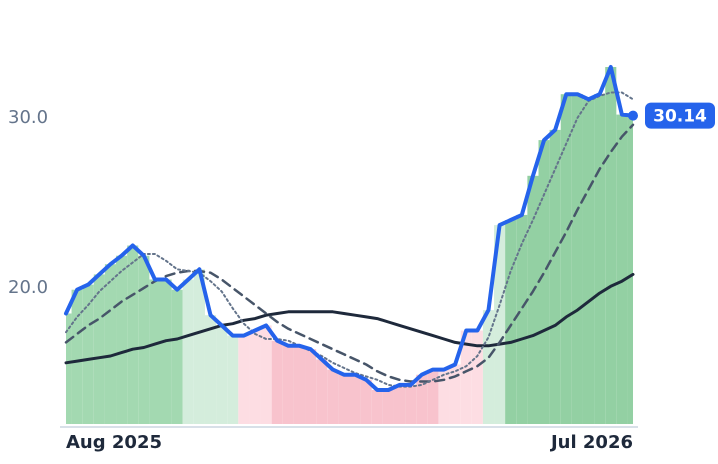 The height and width of the screenshot is (464, 718). What do you see at coordinates (28, 117) in the screenshot?
I see `y-tick-label: 30.0` at bounding box center [28, 117].